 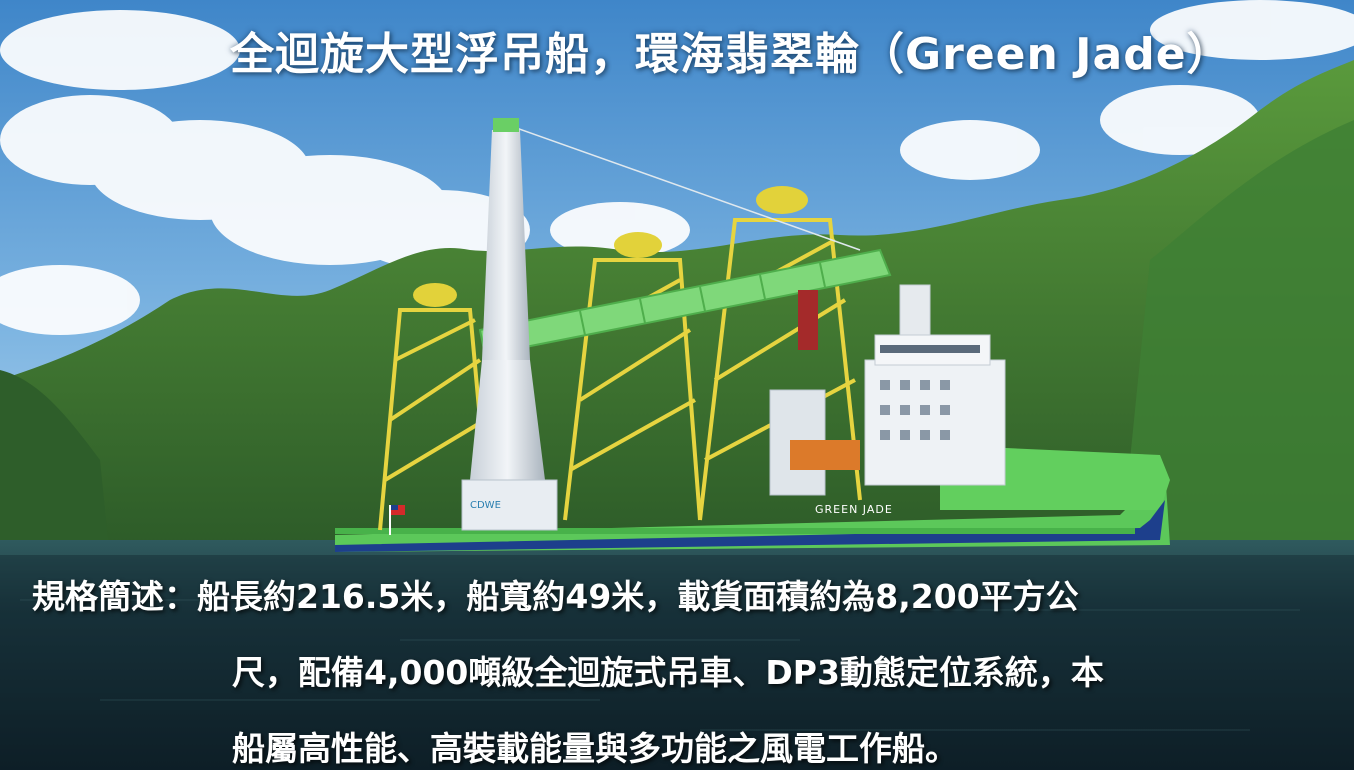 I want to click on crane-tower: CDWE, so click(x=509, y=324).